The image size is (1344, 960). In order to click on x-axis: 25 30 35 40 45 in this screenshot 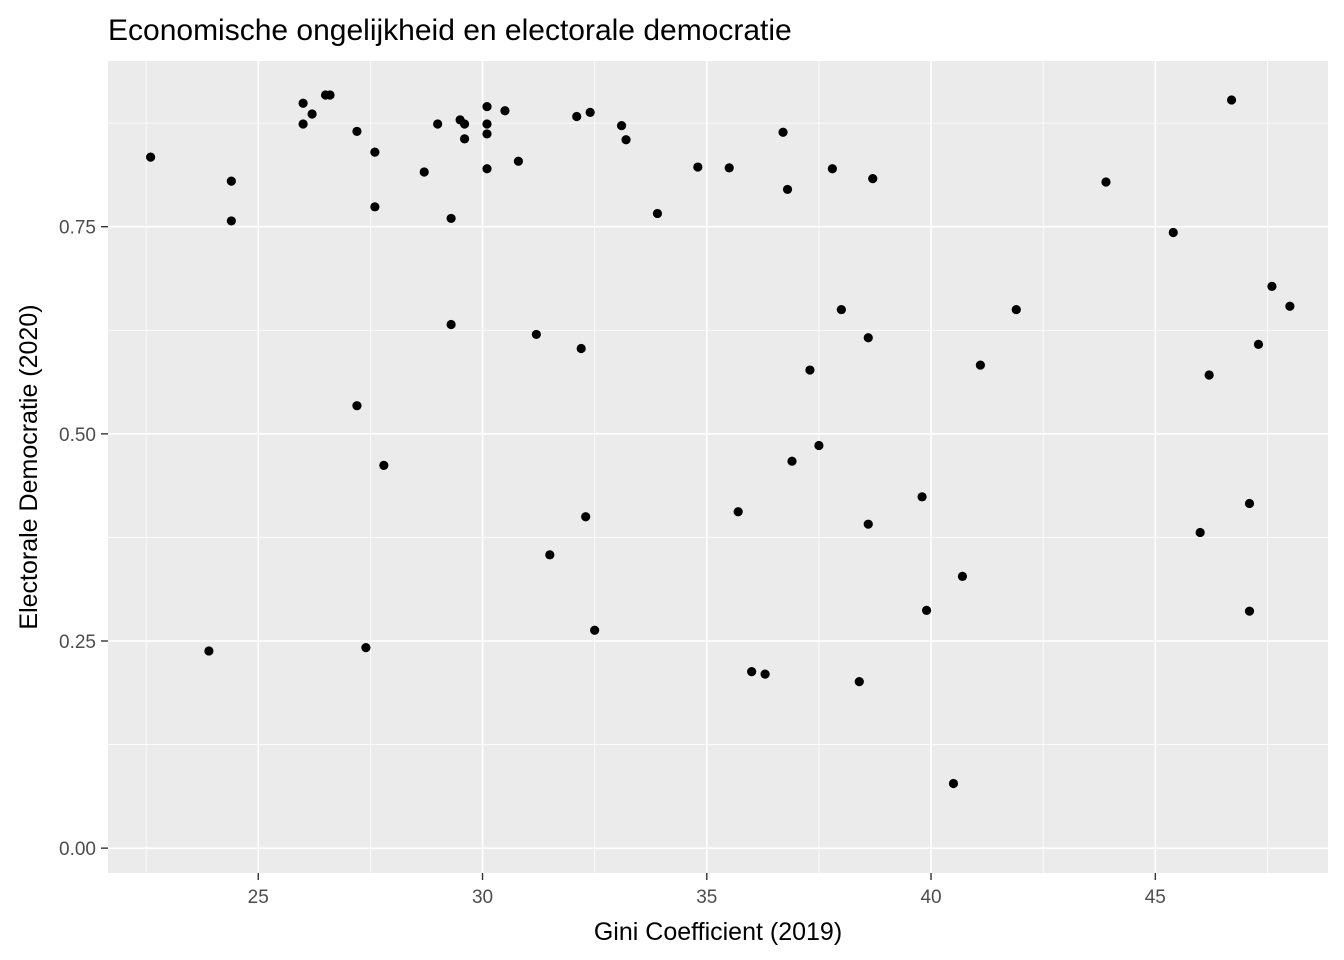, I will do `click(707, 890)`.